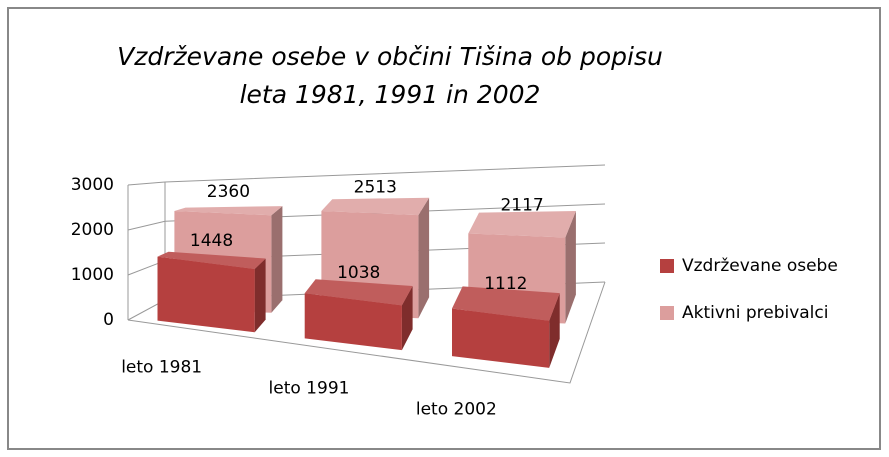 The width and height of the screenshot is (889, 457). I want to click on data-label: 2513, so click(375, 188).